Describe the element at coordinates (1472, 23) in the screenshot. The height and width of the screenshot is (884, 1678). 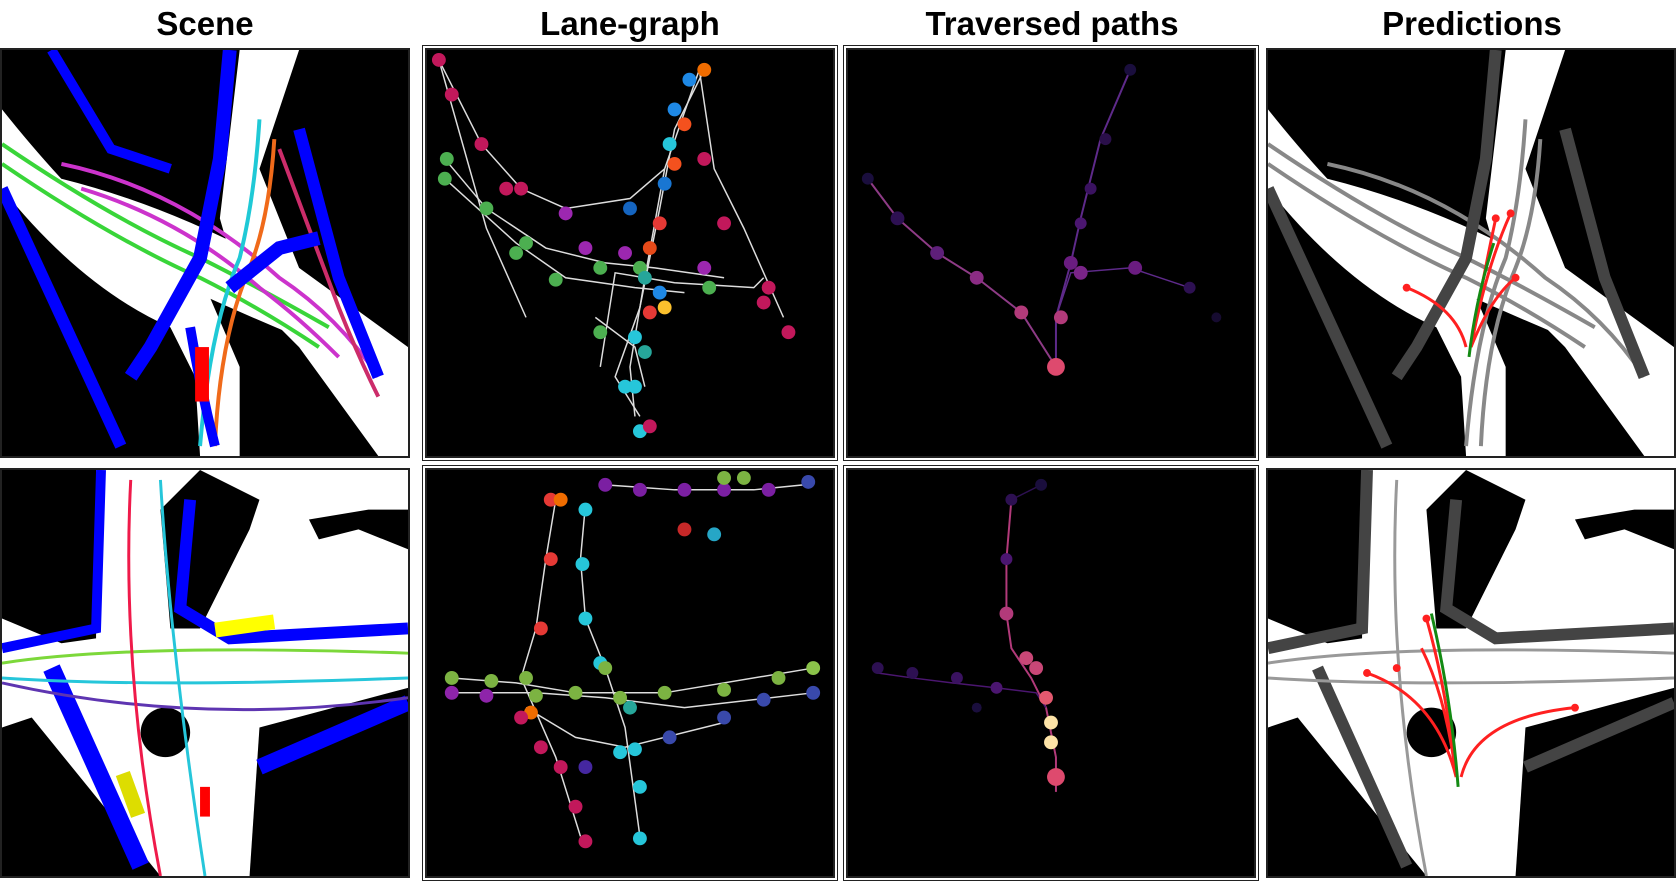
I see `predictions-column-title: Predictions` at that location.